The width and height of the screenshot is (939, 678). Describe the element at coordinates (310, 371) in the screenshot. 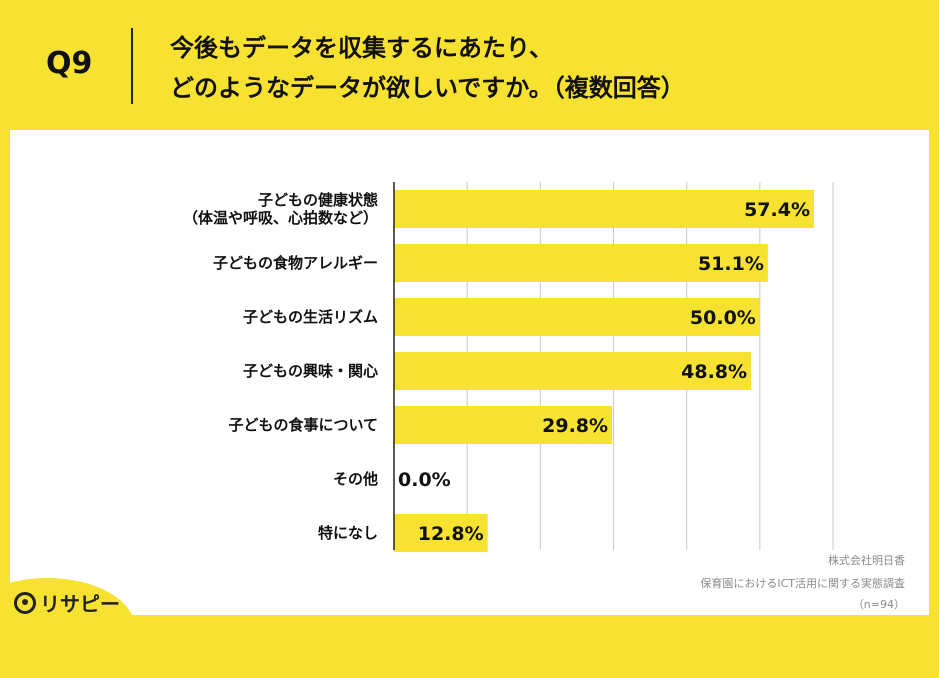

I see `category-label: 子どもの興味・関心` at that location.